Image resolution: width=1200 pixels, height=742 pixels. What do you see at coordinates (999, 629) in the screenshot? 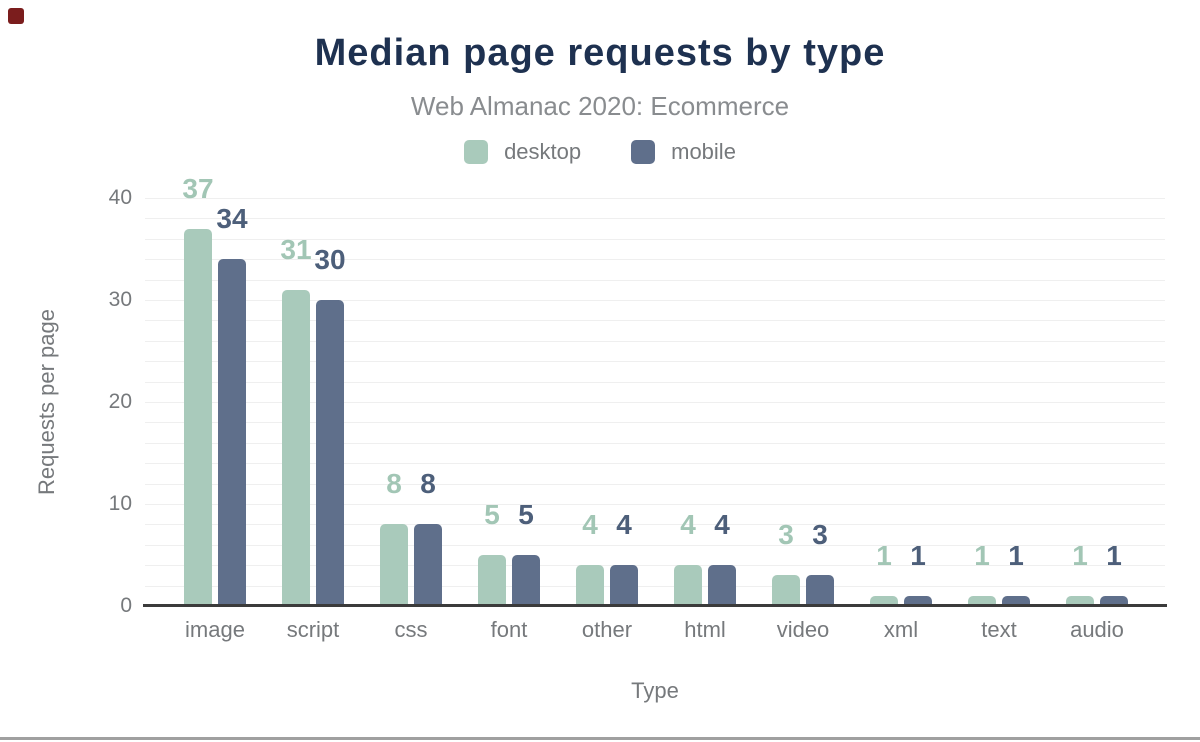
I see `x-category-label: text` at bounding box center [999, 629].